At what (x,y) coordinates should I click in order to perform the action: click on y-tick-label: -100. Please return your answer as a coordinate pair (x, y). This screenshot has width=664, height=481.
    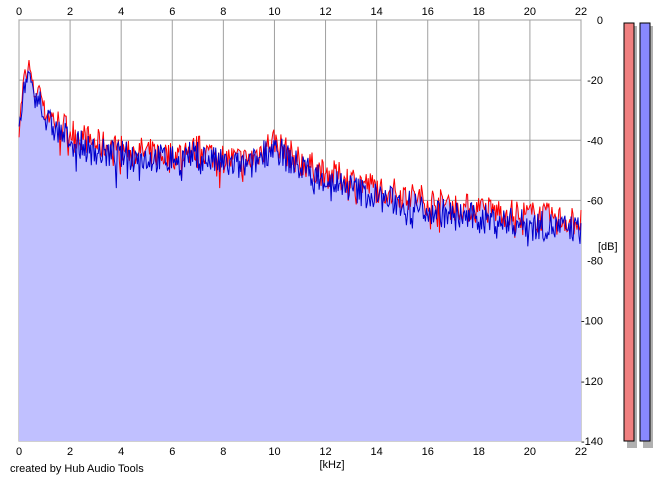
    Looking at the image, I should click on (592, 322).